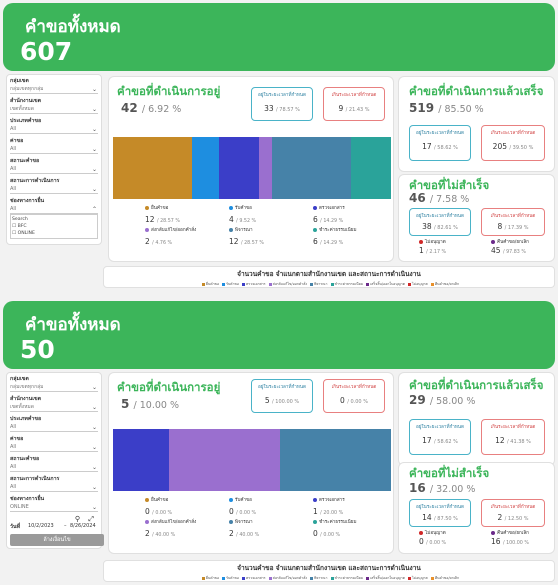 The height and width of the screenshot is (585, 558). What do you see at coordinates (275, 236) in the screenshot?
I see `legend-item: พิจารณา 12 / 28.57 %` at bounding box center [275, 236].